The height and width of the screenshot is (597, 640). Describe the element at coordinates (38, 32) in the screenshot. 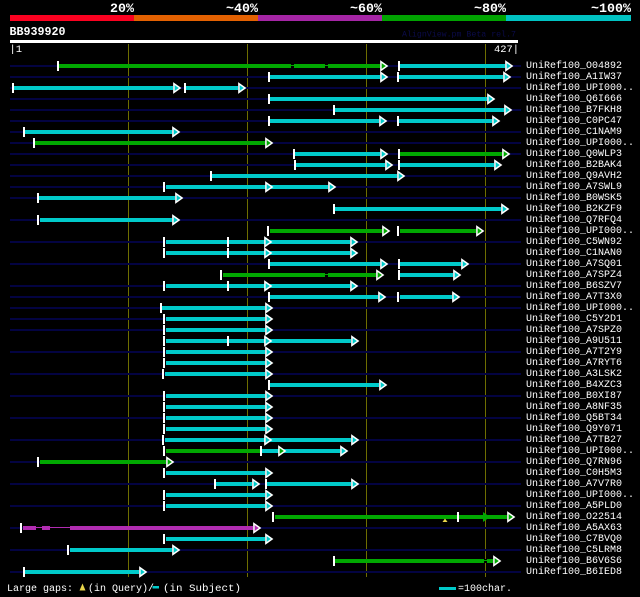

I see `svg-text: BB939920` at that location.